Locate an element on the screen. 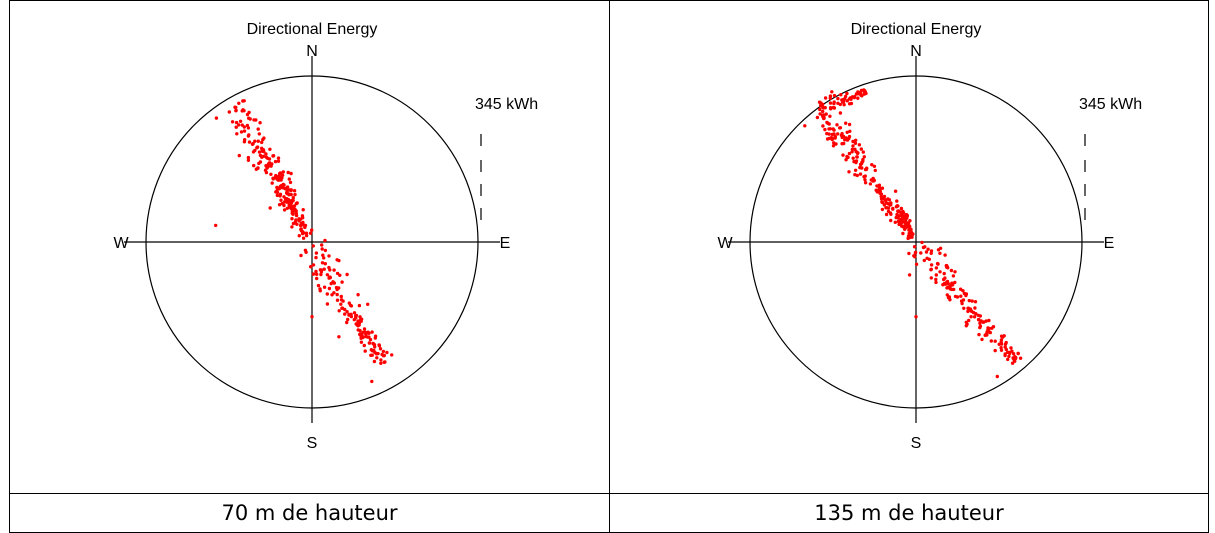 The height and width of the screenshot is (533, 1215). chart-title: Directional Energy is located at coordinates (916, 29).